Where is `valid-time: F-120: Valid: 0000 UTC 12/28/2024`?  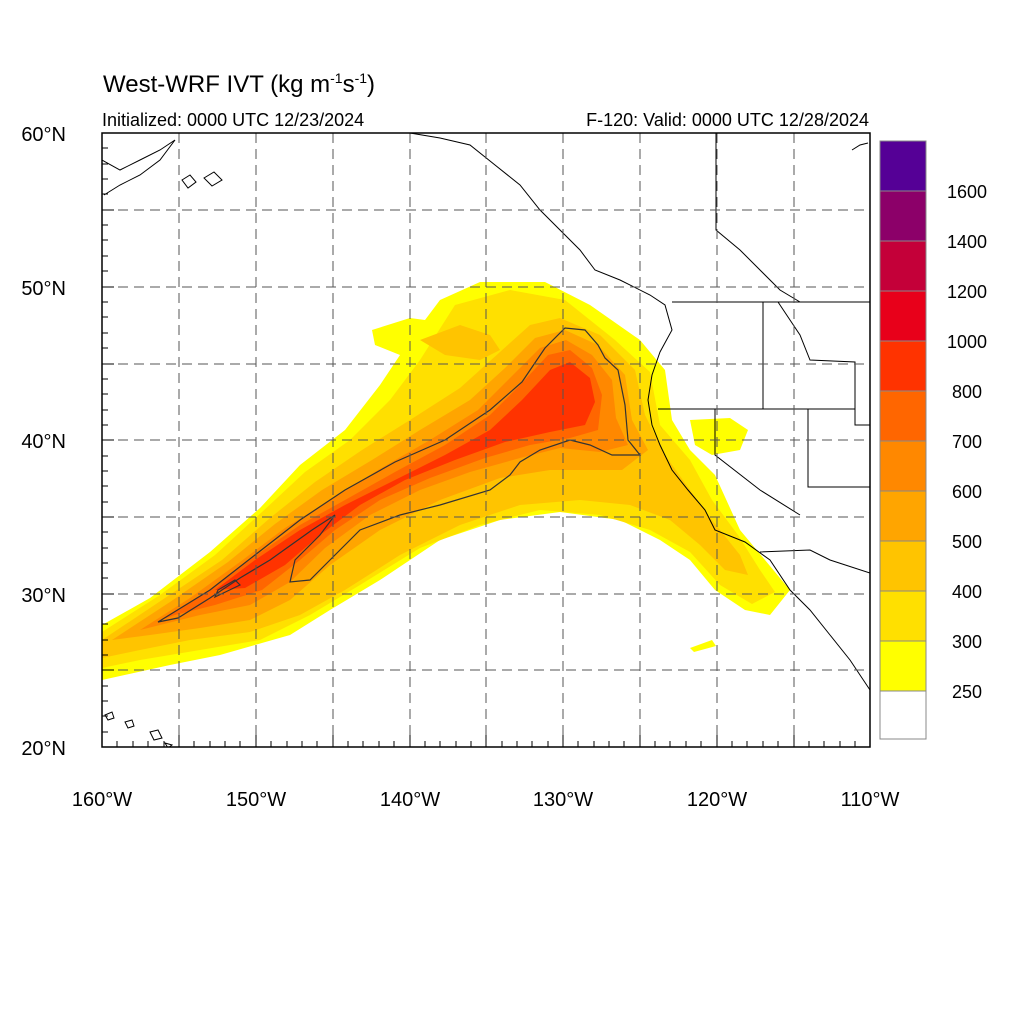 valid-time: F-120: Valid: 0000 UTC 12/28/2024 is located at coordinates (727, 120).